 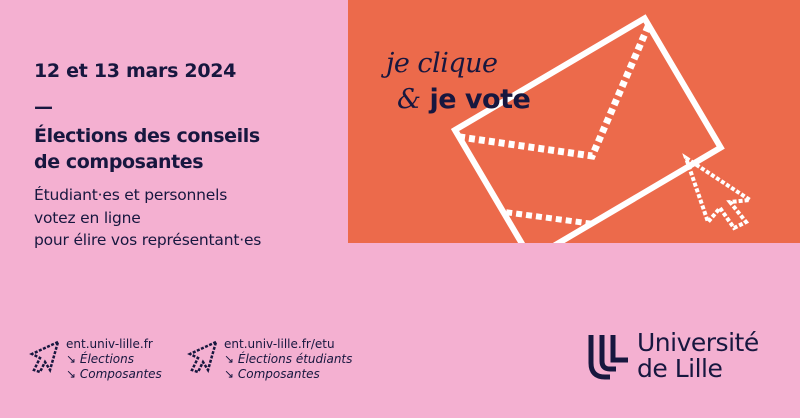 I want to click on logo-line: de Lille, so click(x=680, y=368).